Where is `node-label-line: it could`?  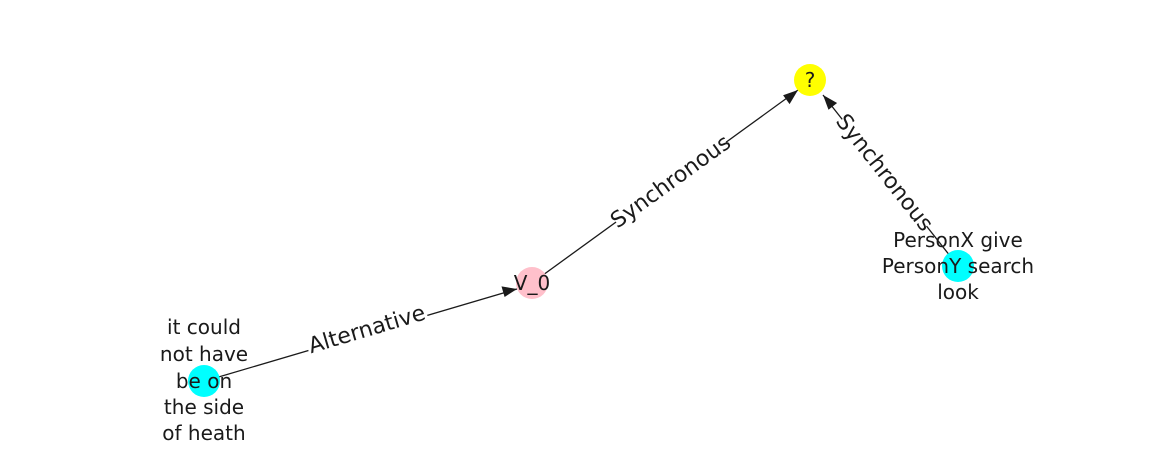 node-label-line: it could is located at coordinates (204, 327).